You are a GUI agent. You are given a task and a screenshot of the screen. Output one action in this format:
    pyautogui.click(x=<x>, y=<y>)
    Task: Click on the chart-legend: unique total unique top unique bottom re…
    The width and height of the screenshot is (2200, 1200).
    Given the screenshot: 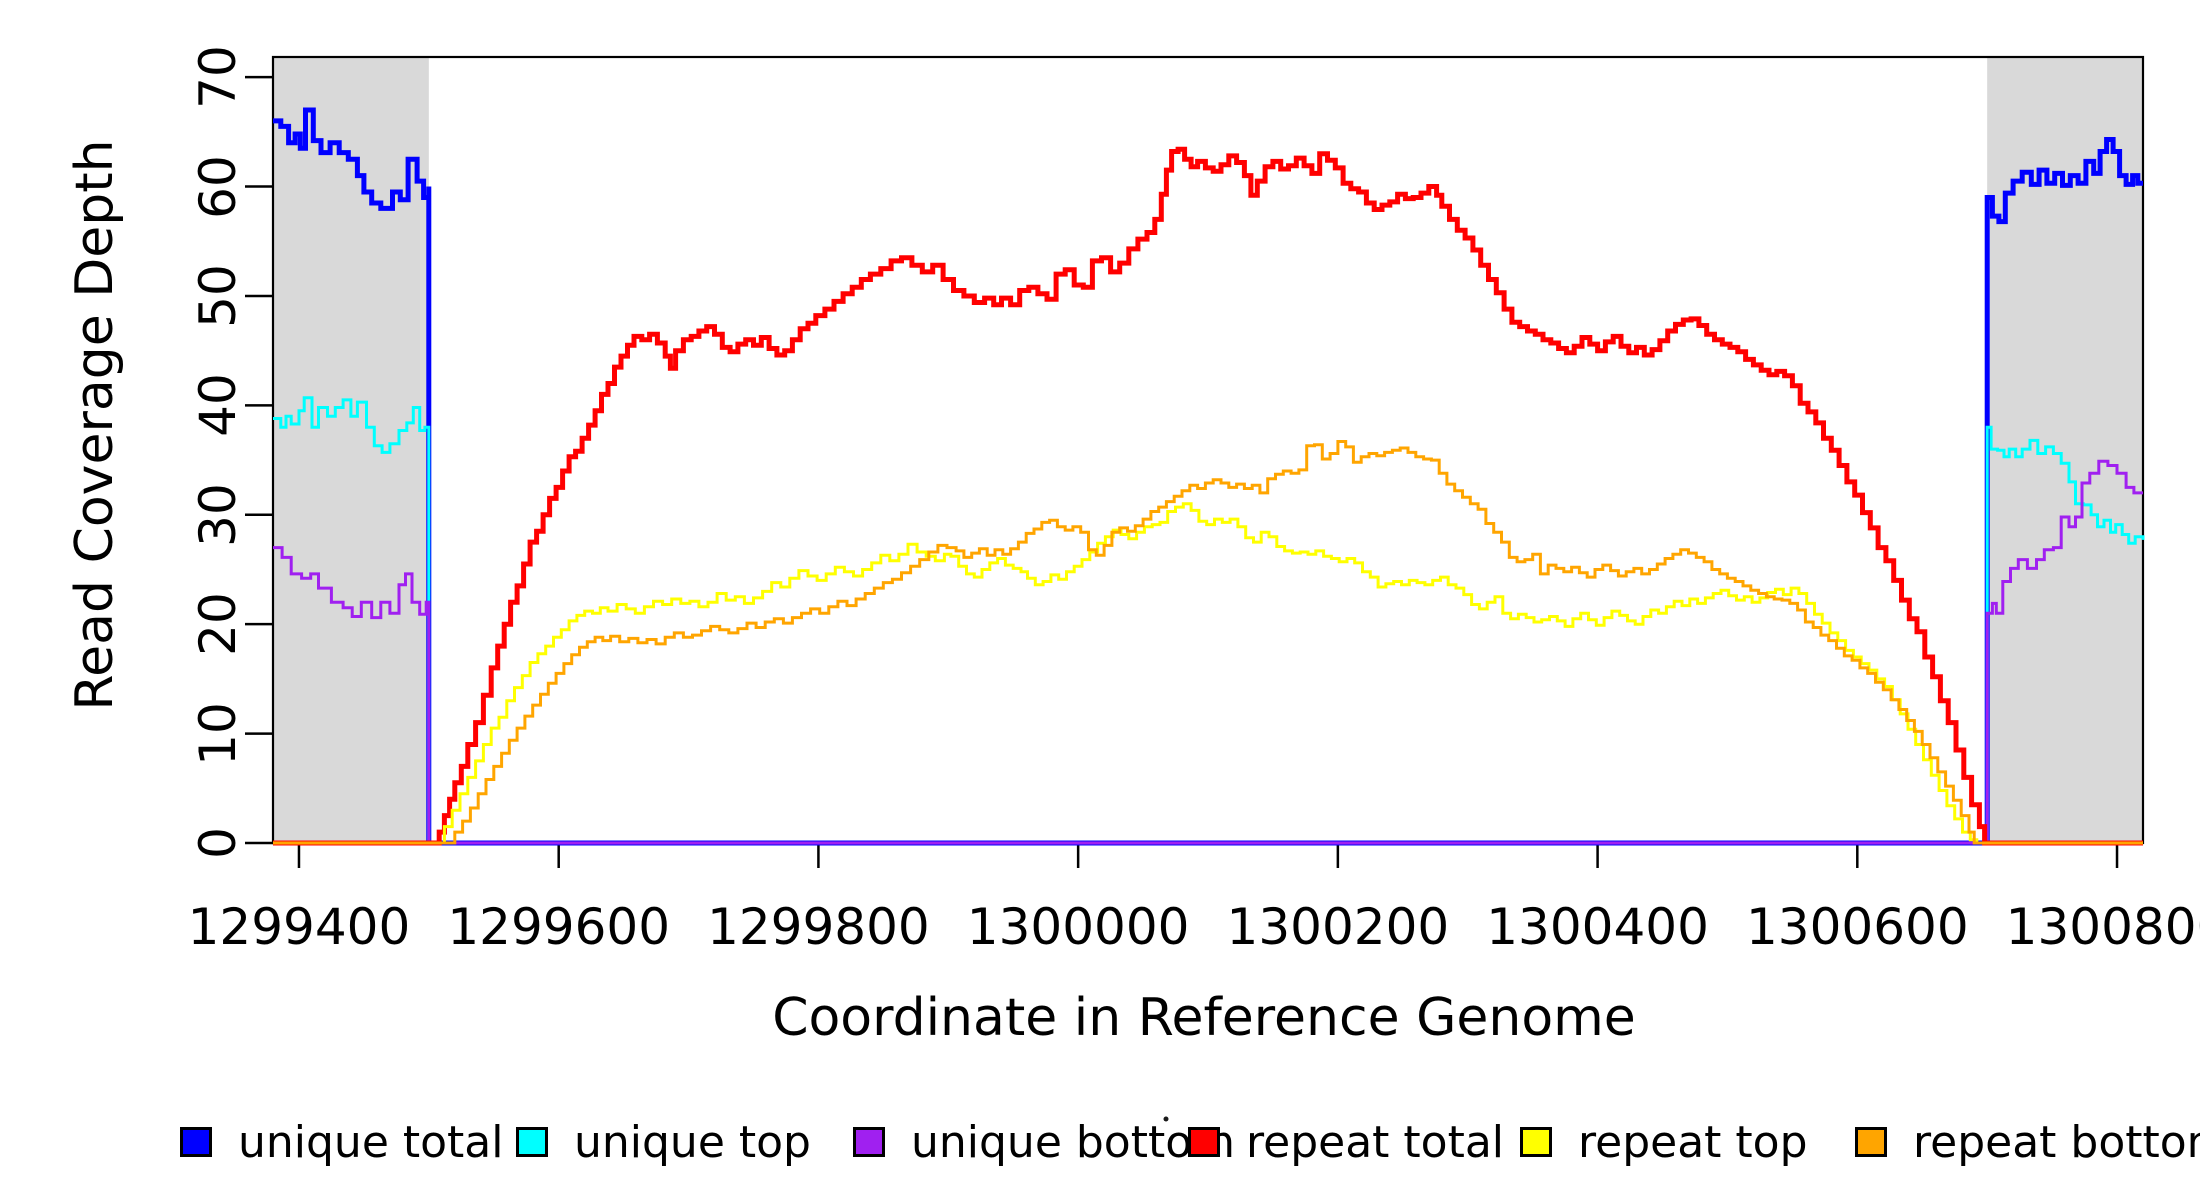 What is the action you would take?
    pyautogui.click(x=1100, y=1149)
    